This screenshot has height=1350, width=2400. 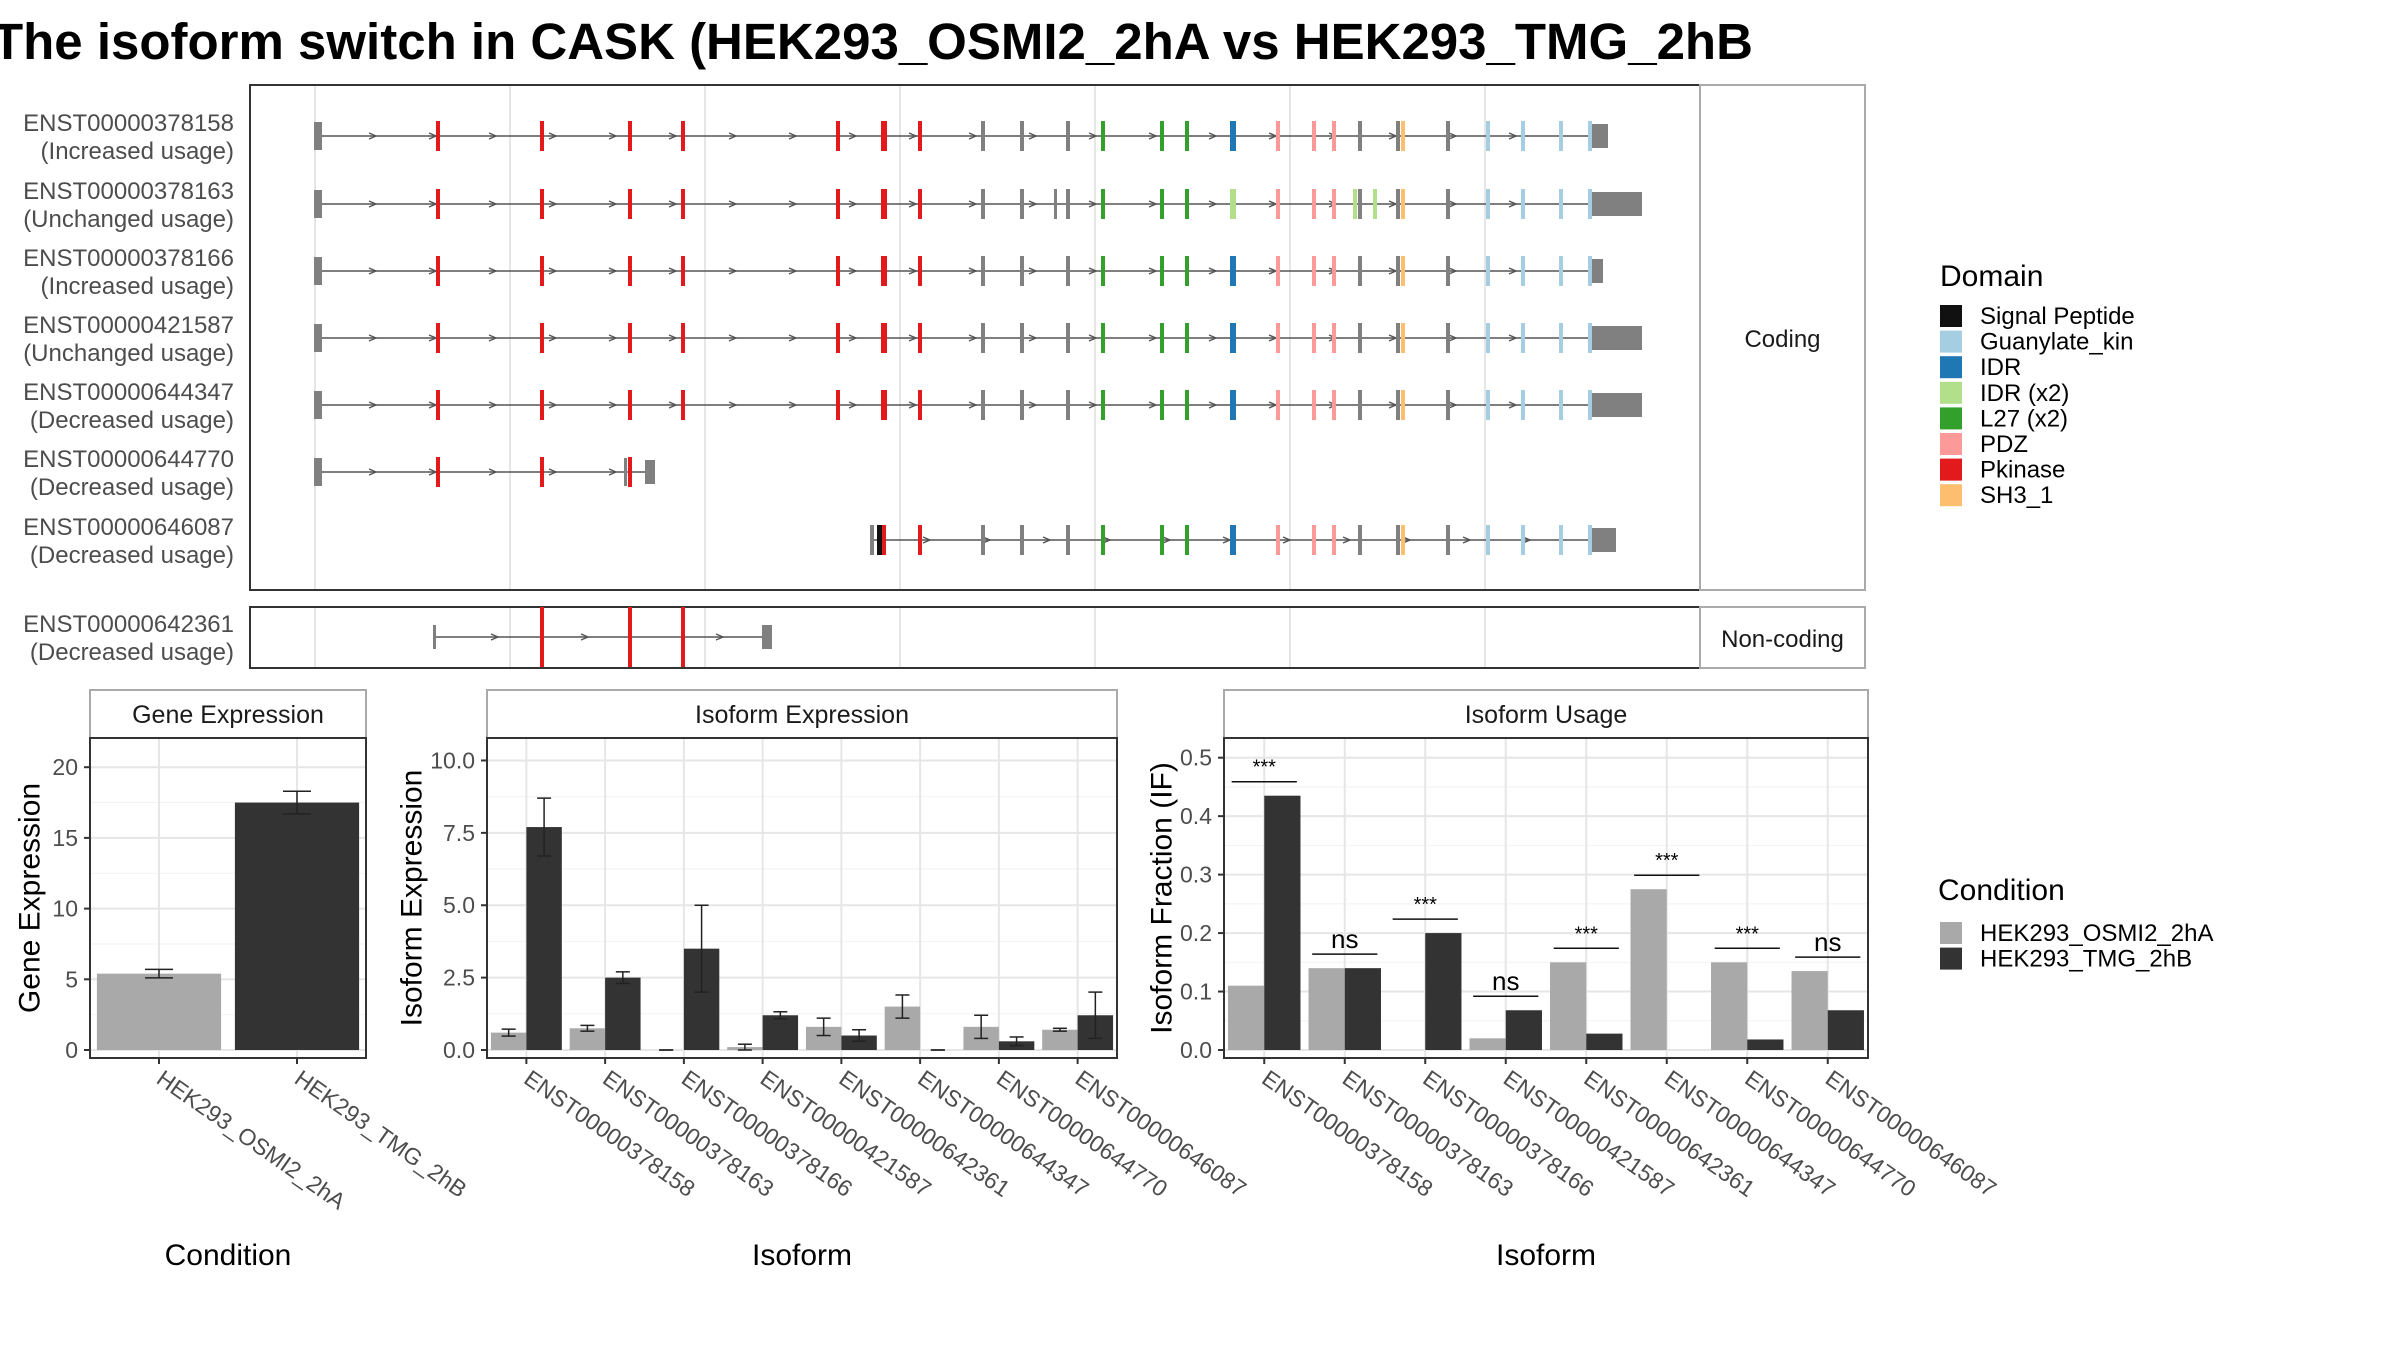 What do you see at coordinates (137, 286) in the screenshot?
I see `transcript-usage-label: (Increased usage)` at bounding box center [137, 286].